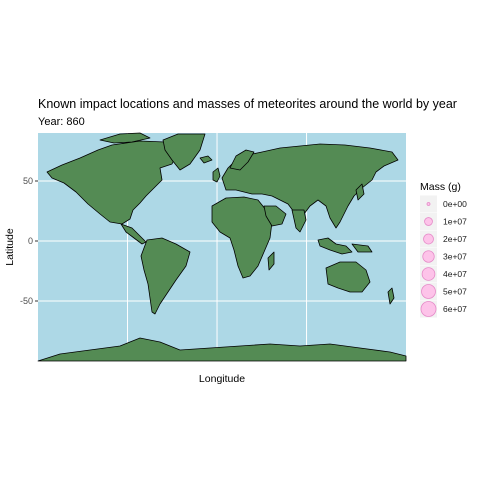  I want to click on y-axis: 50 0 -50, so click(29, 241).